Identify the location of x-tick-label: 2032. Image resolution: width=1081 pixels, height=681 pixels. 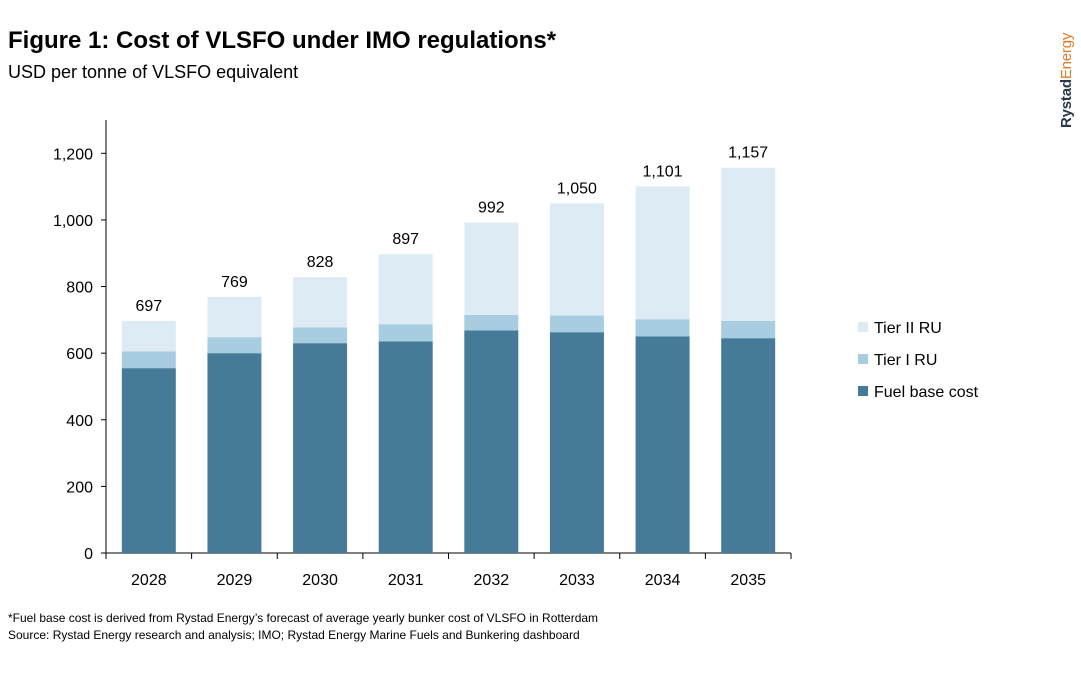
(492, 580).